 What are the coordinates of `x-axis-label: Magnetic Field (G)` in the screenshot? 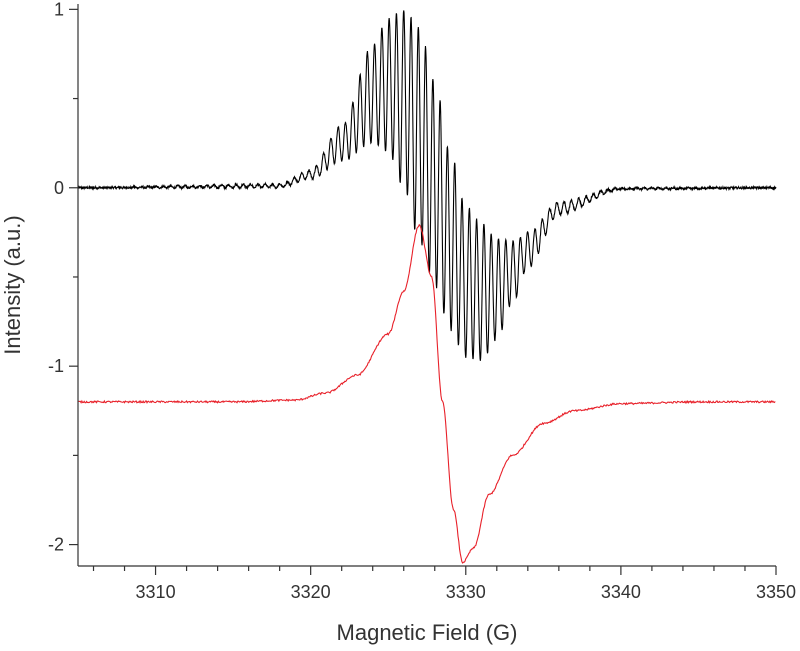 It's located at (427, 632).